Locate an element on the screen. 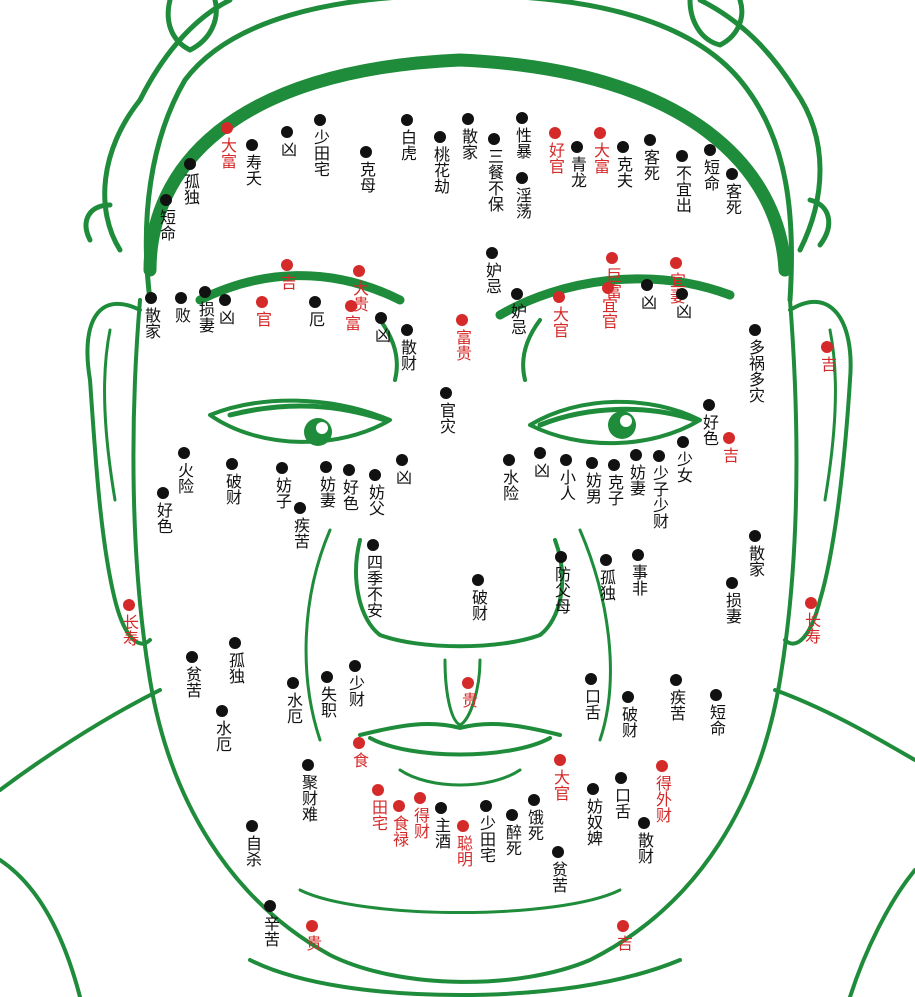  mole-label: 好官 is located at coordinates (555, 158).